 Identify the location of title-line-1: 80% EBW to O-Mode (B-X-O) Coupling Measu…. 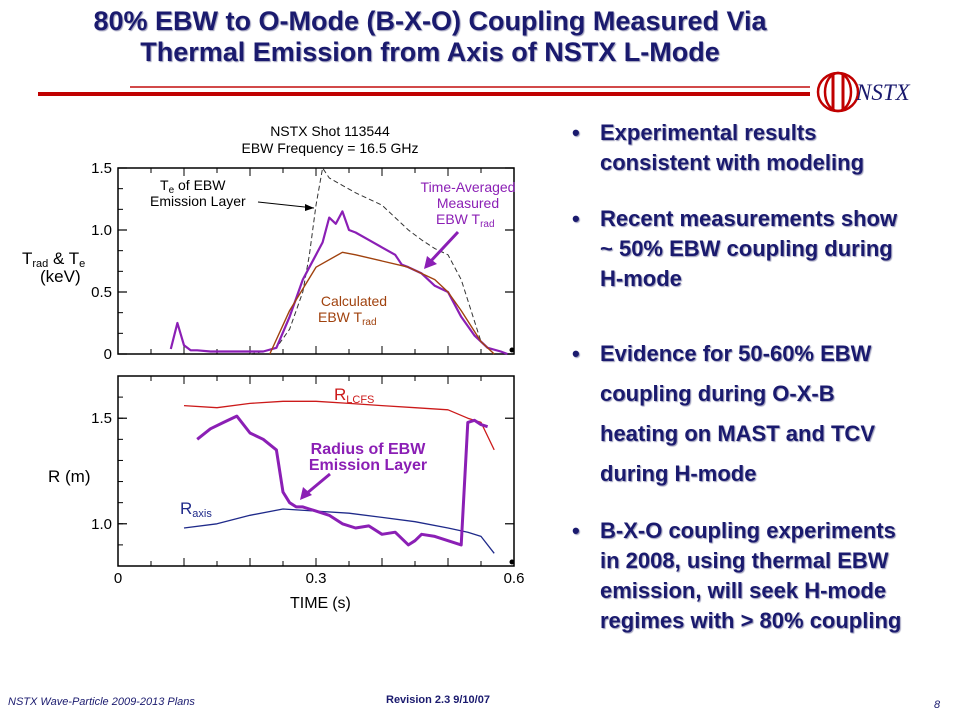
(430, 21).